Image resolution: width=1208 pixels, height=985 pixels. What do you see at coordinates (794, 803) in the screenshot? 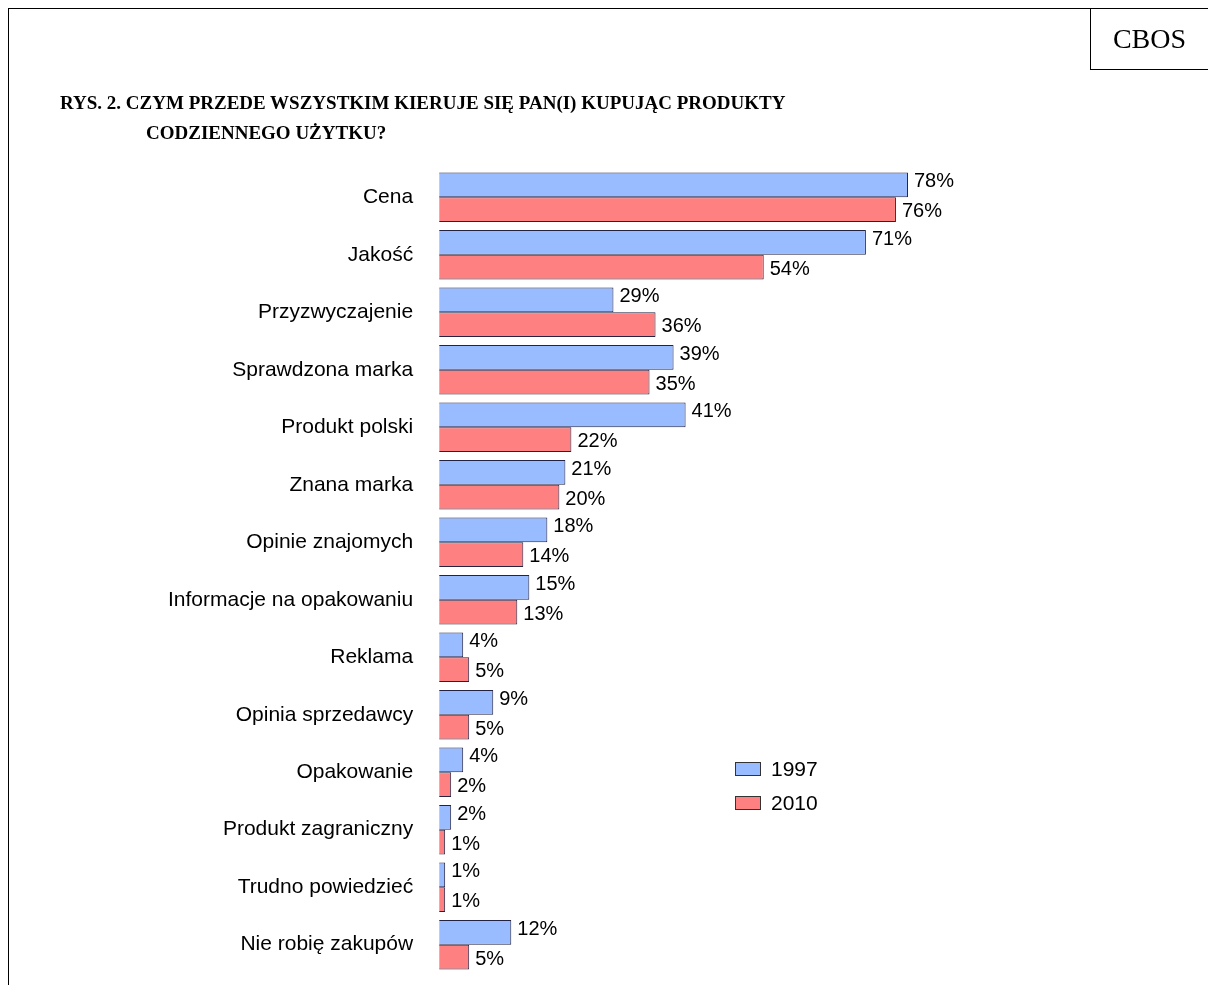
I see `legend-label: 2010` at bounding box center [794, 803].